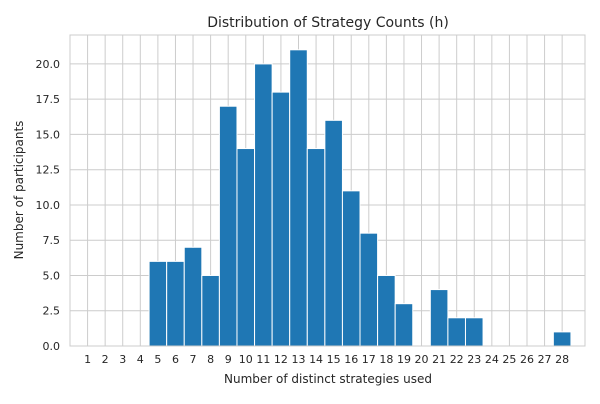 This screenshot has height=404, width=600. Describe the element at coordinates (157, 359) in the screenshot. I see `x-tick-label: 5` at that location.